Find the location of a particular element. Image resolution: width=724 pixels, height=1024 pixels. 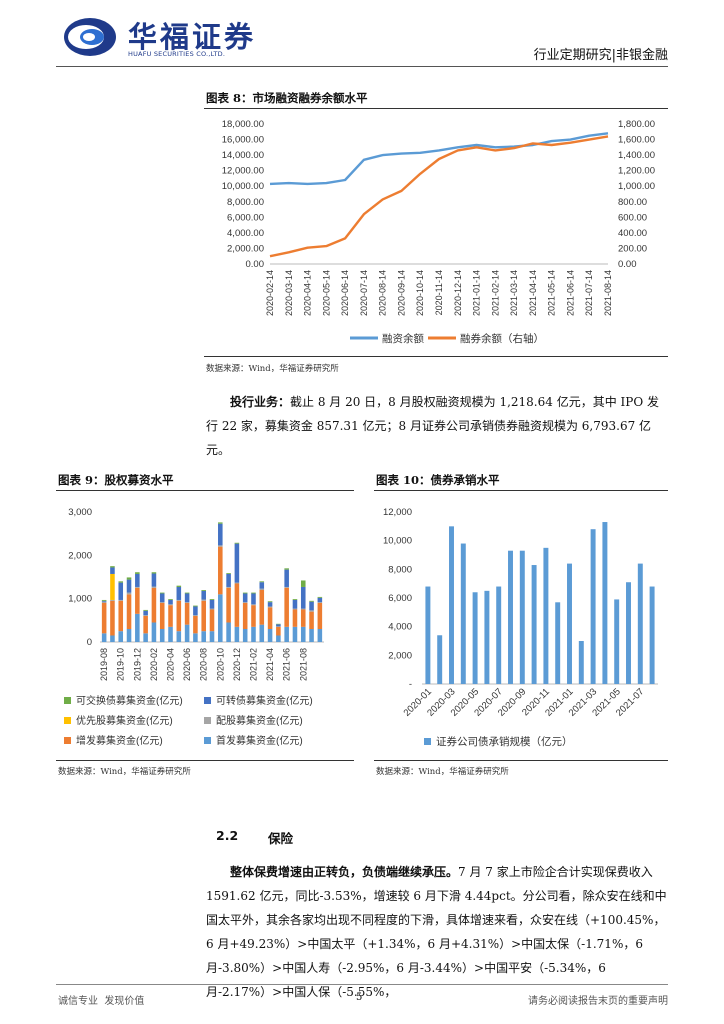

x-tick-label: 2020-02 is located at coordinates (154, 664).